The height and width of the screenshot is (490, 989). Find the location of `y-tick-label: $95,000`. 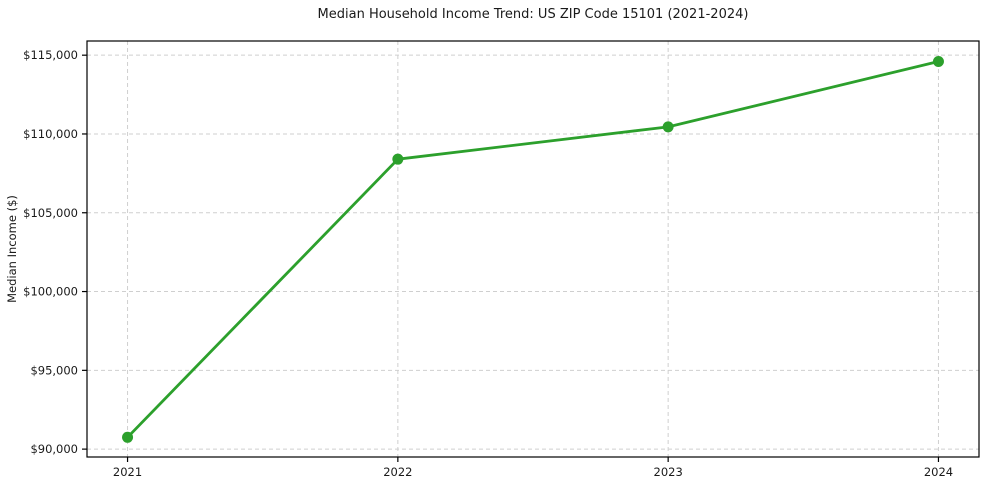

y-tick-label: $95,000 is located at coordinates (54, 370).